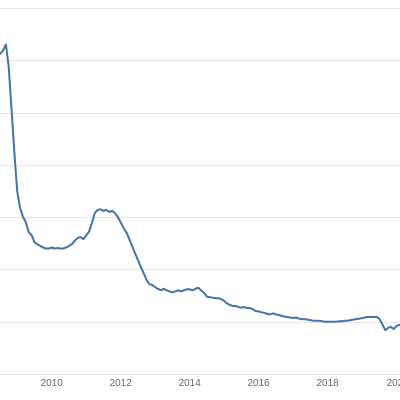 Image resolution: width=400 pixels, height=400 pixels. I want to click on x-axis-ticks: 2010 2012 2014 2016 2018 2020, so click(220, 383).